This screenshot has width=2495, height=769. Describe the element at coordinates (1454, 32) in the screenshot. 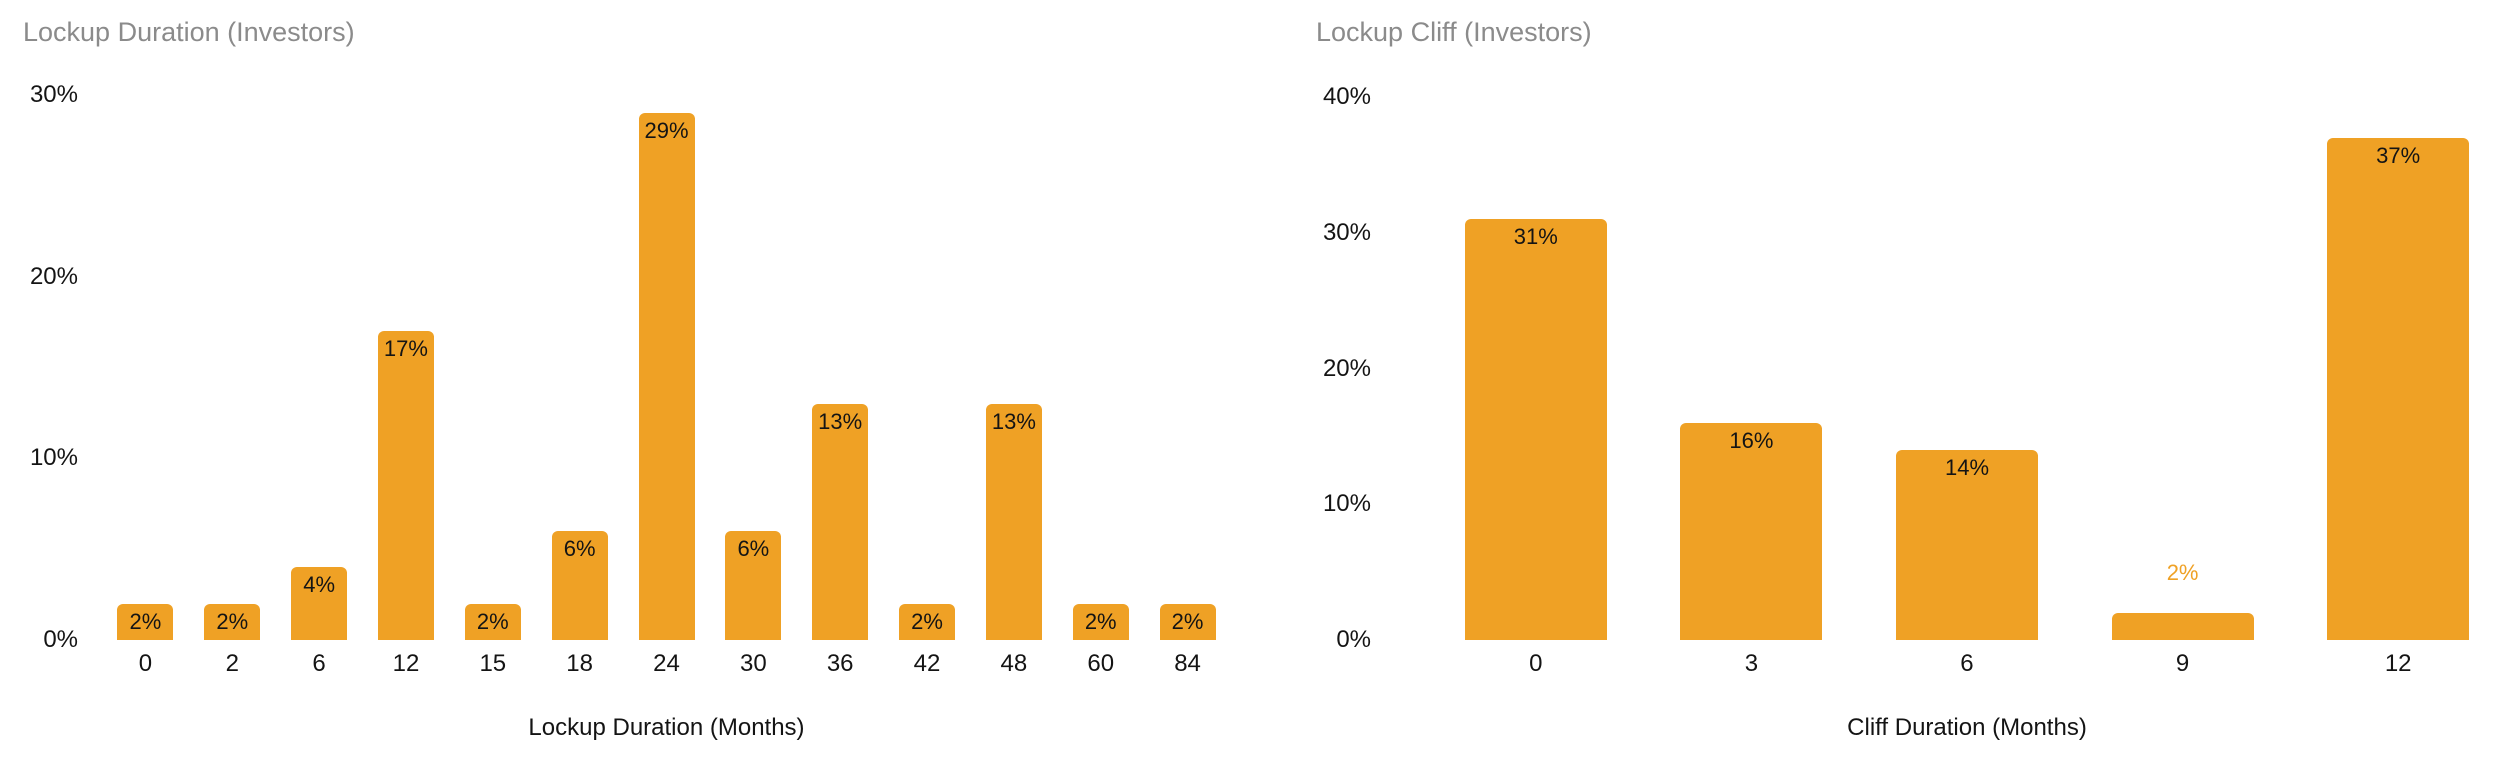

I see `chart-title: Lockup Cliff (Investors)` at that location.